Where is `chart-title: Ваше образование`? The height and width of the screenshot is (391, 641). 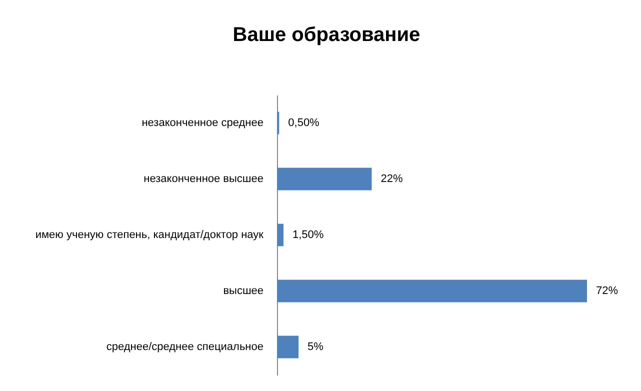
chart-title: Ваше образование is located at coordinates (326, 35).